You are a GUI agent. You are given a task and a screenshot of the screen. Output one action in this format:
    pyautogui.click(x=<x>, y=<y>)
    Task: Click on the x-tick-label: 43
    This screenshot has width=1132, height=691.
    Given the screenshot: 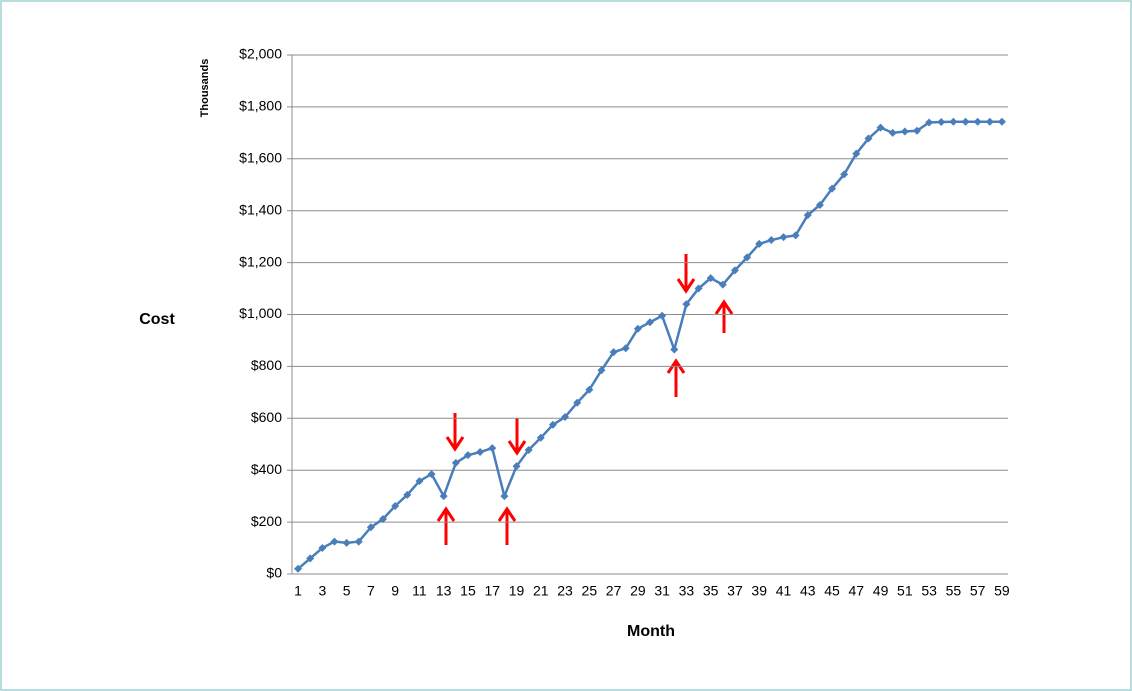 What is the action you would take?
    pyautogui.click(x=808, y=591)
    